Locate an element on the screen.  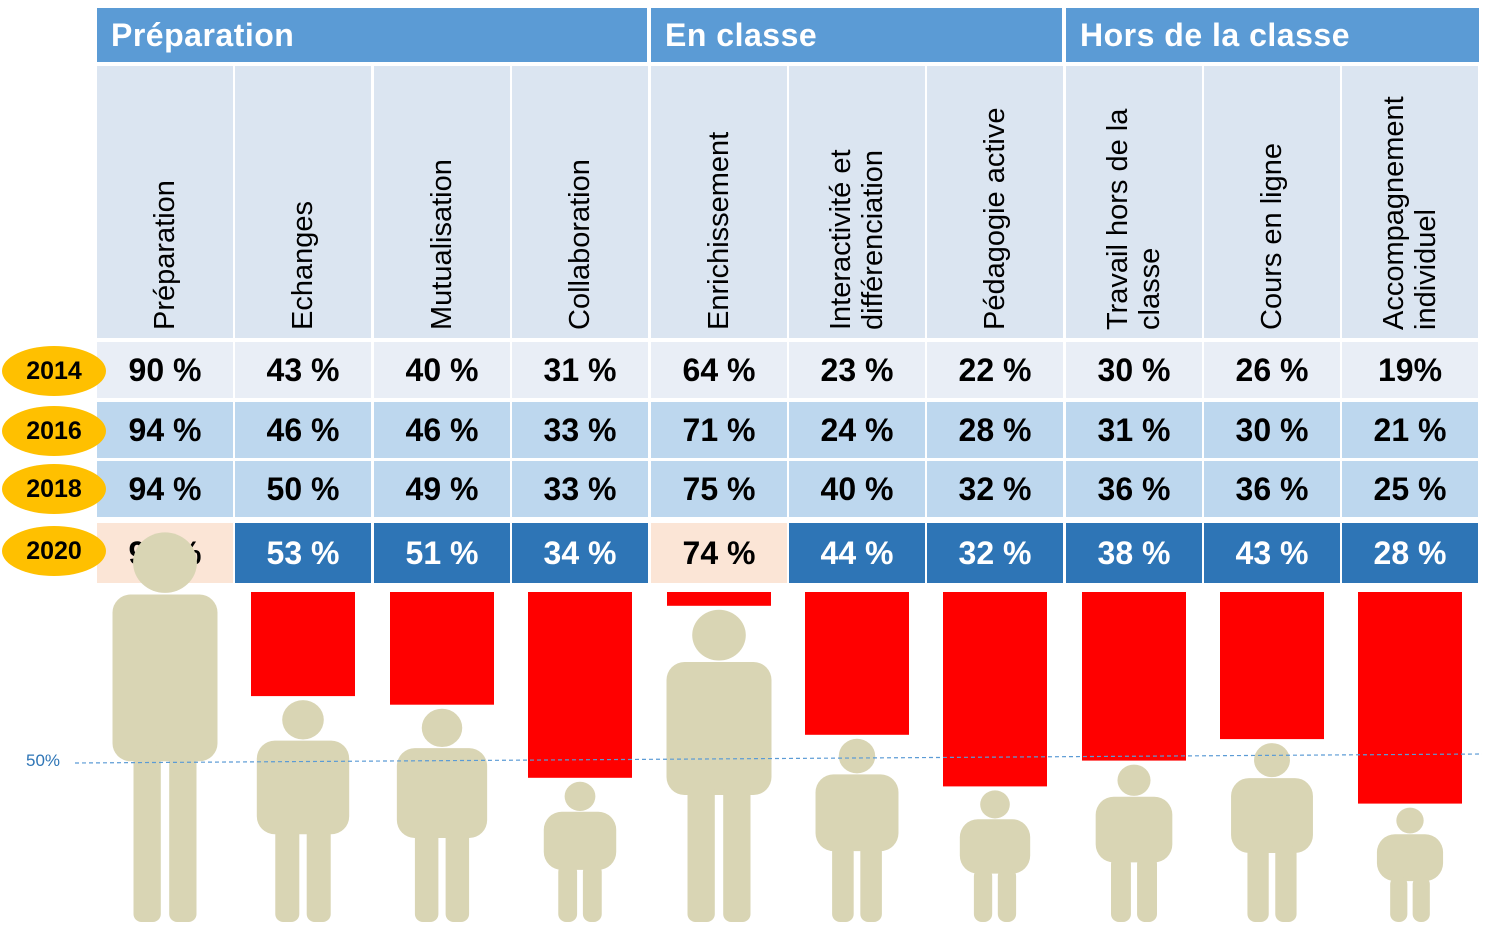
value-cell-2016: 33 % is located at coordinates (580, 430).